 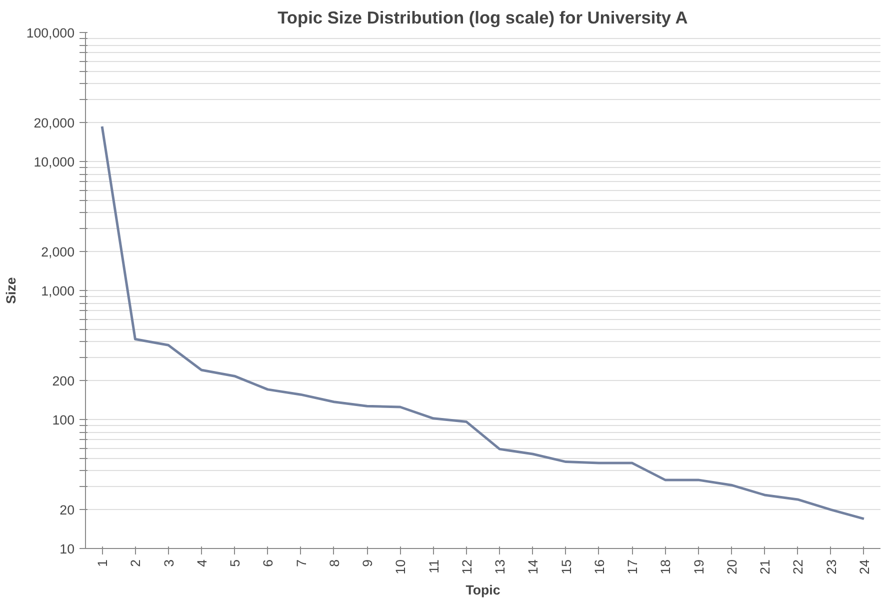 What do you see at coordinates (54, 123) in the screenshot?
I see `y-tick-label: 20,000` at bounding box center [54, 123].